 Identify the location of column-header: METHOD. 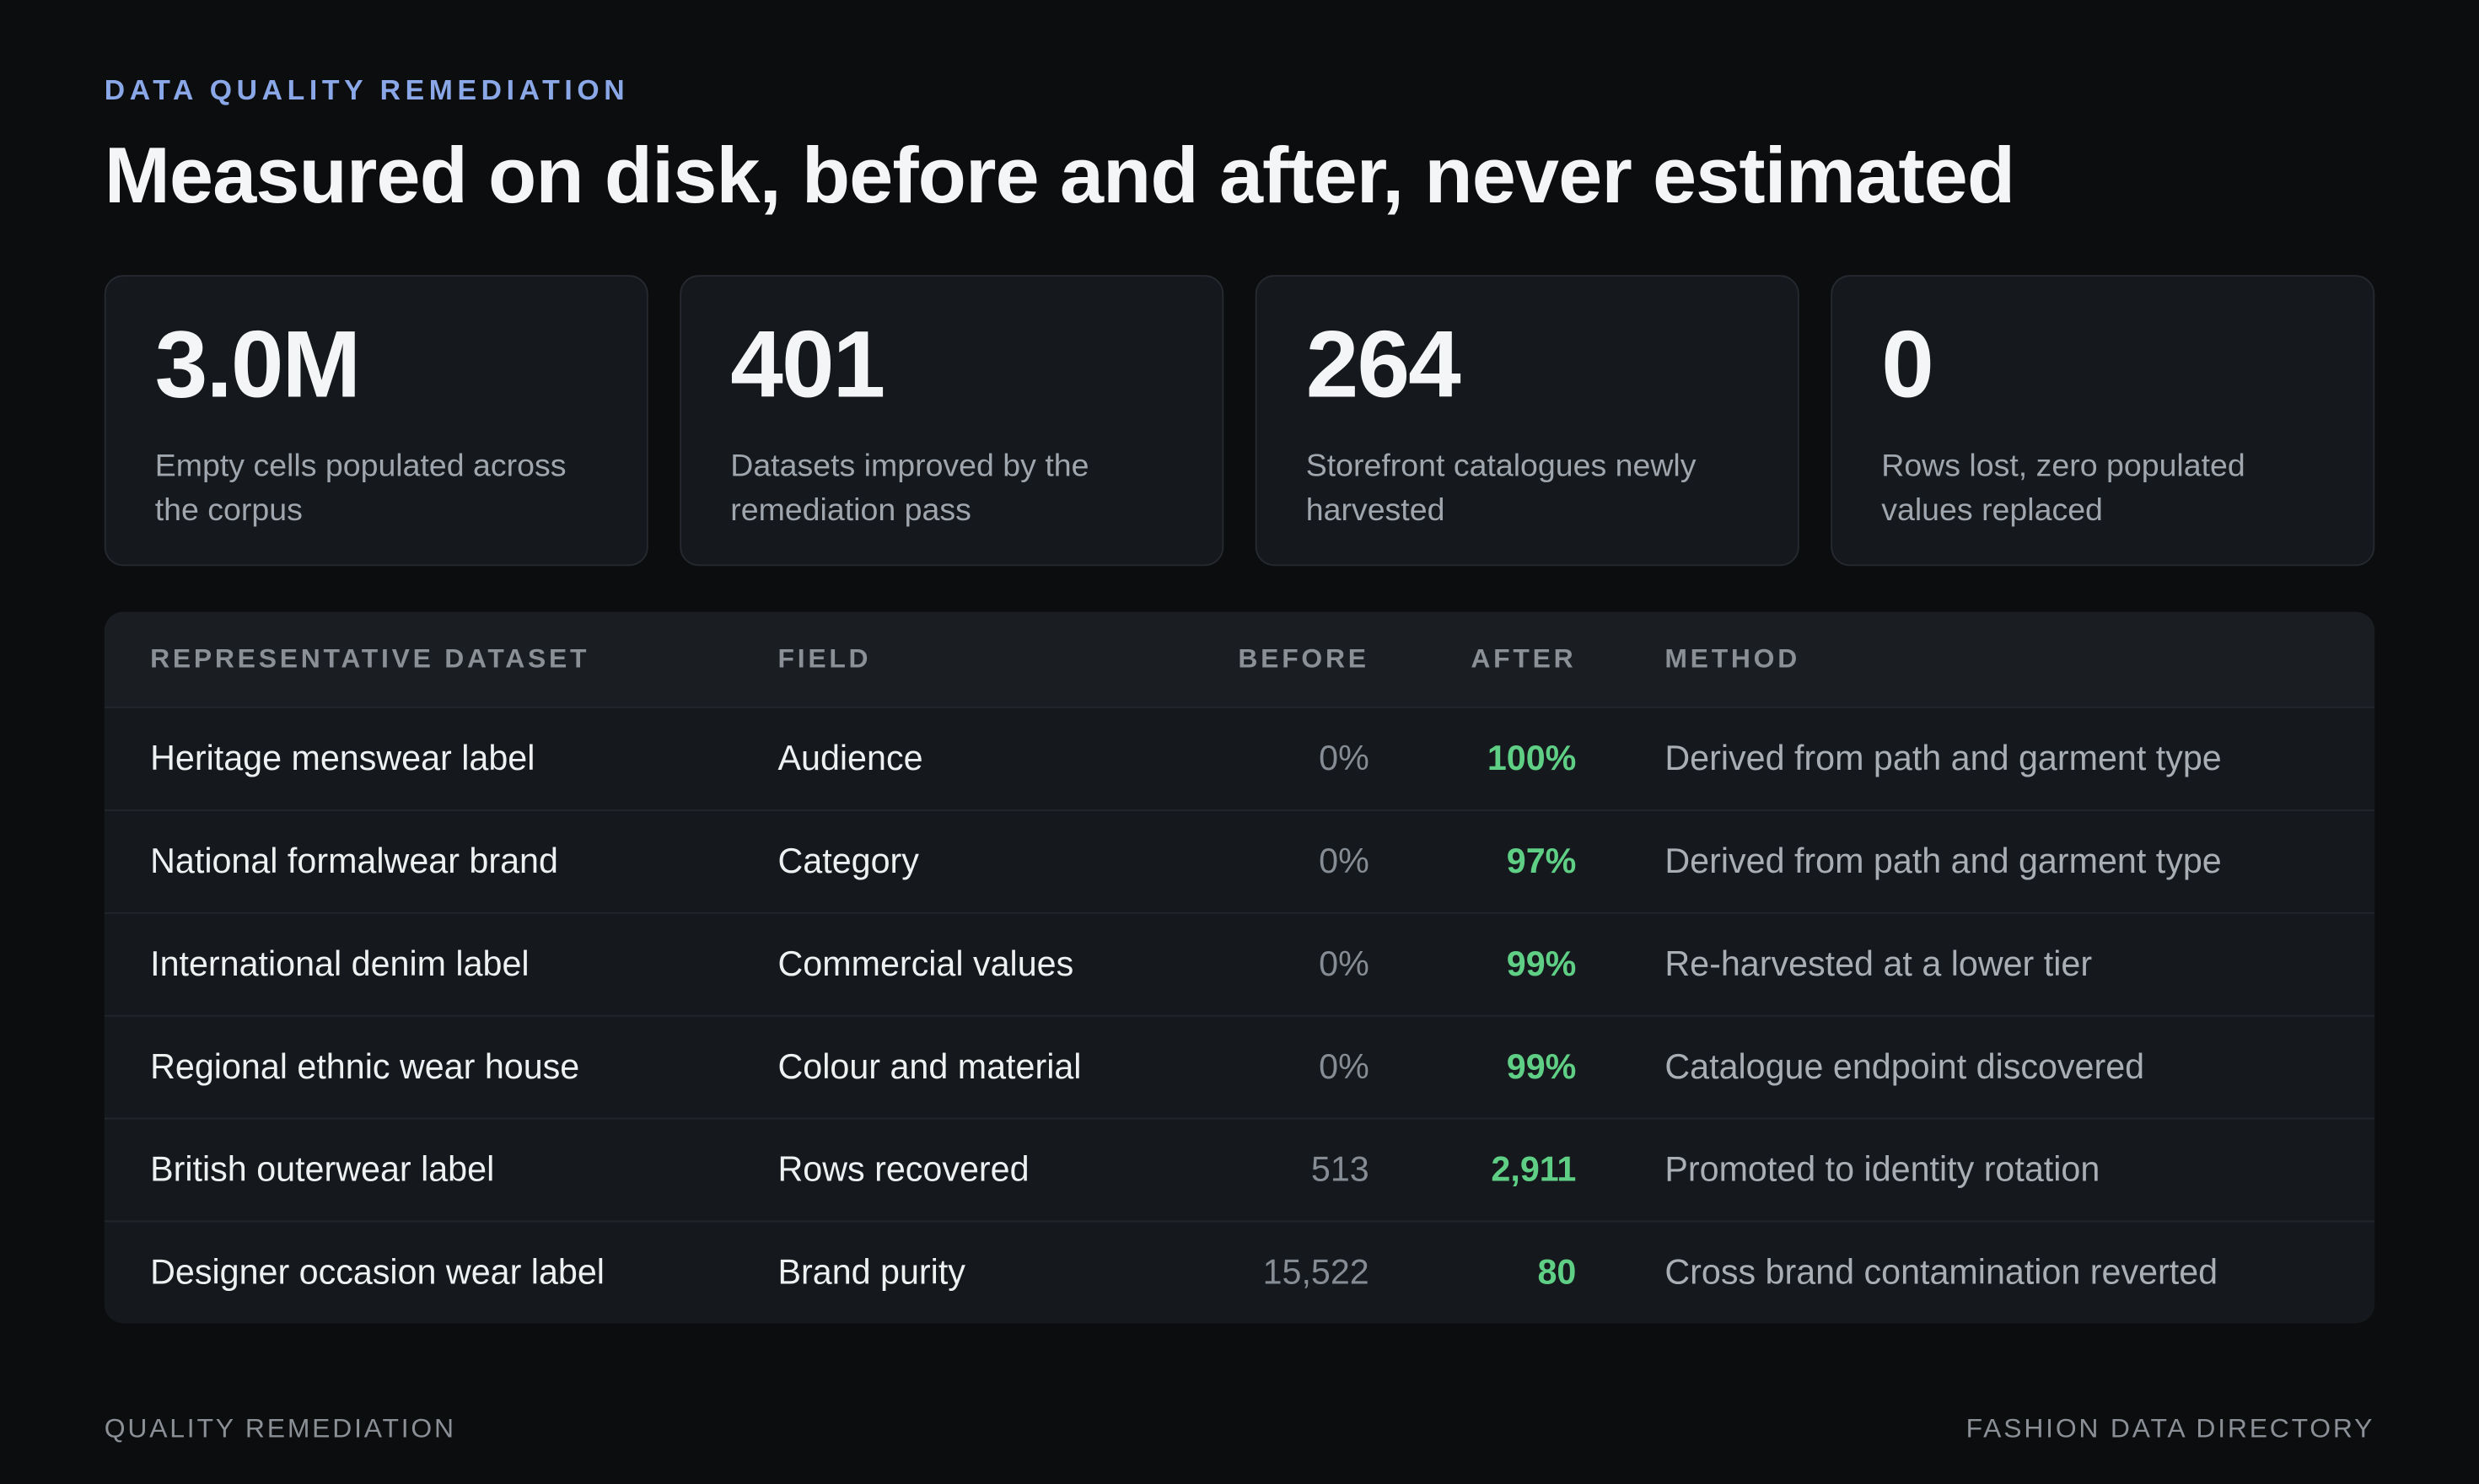
(1732, 658).